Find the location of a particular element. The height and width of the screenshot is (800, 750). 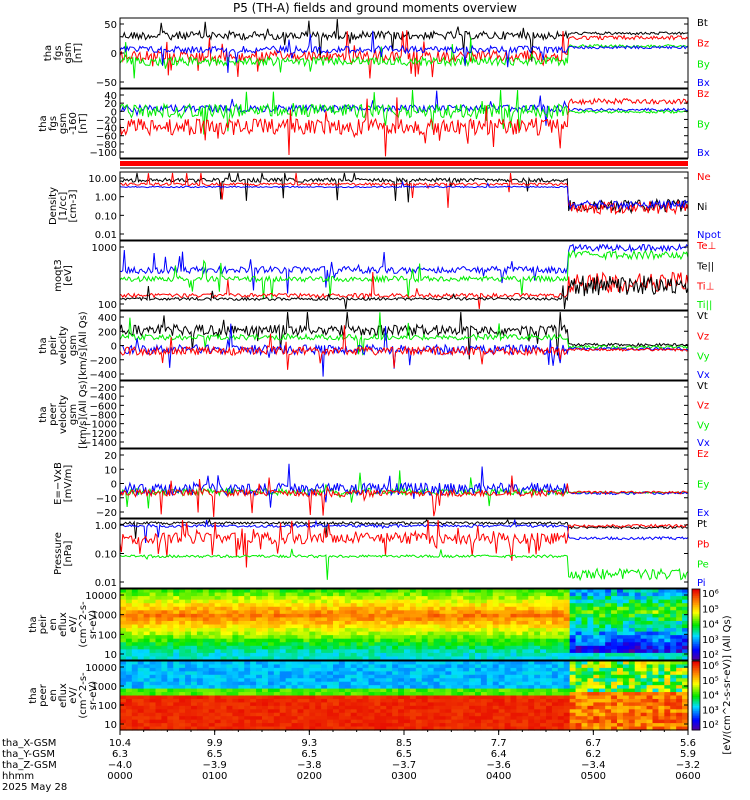

legend-peirvel-3: Vx is located at coordinates (703, 375).